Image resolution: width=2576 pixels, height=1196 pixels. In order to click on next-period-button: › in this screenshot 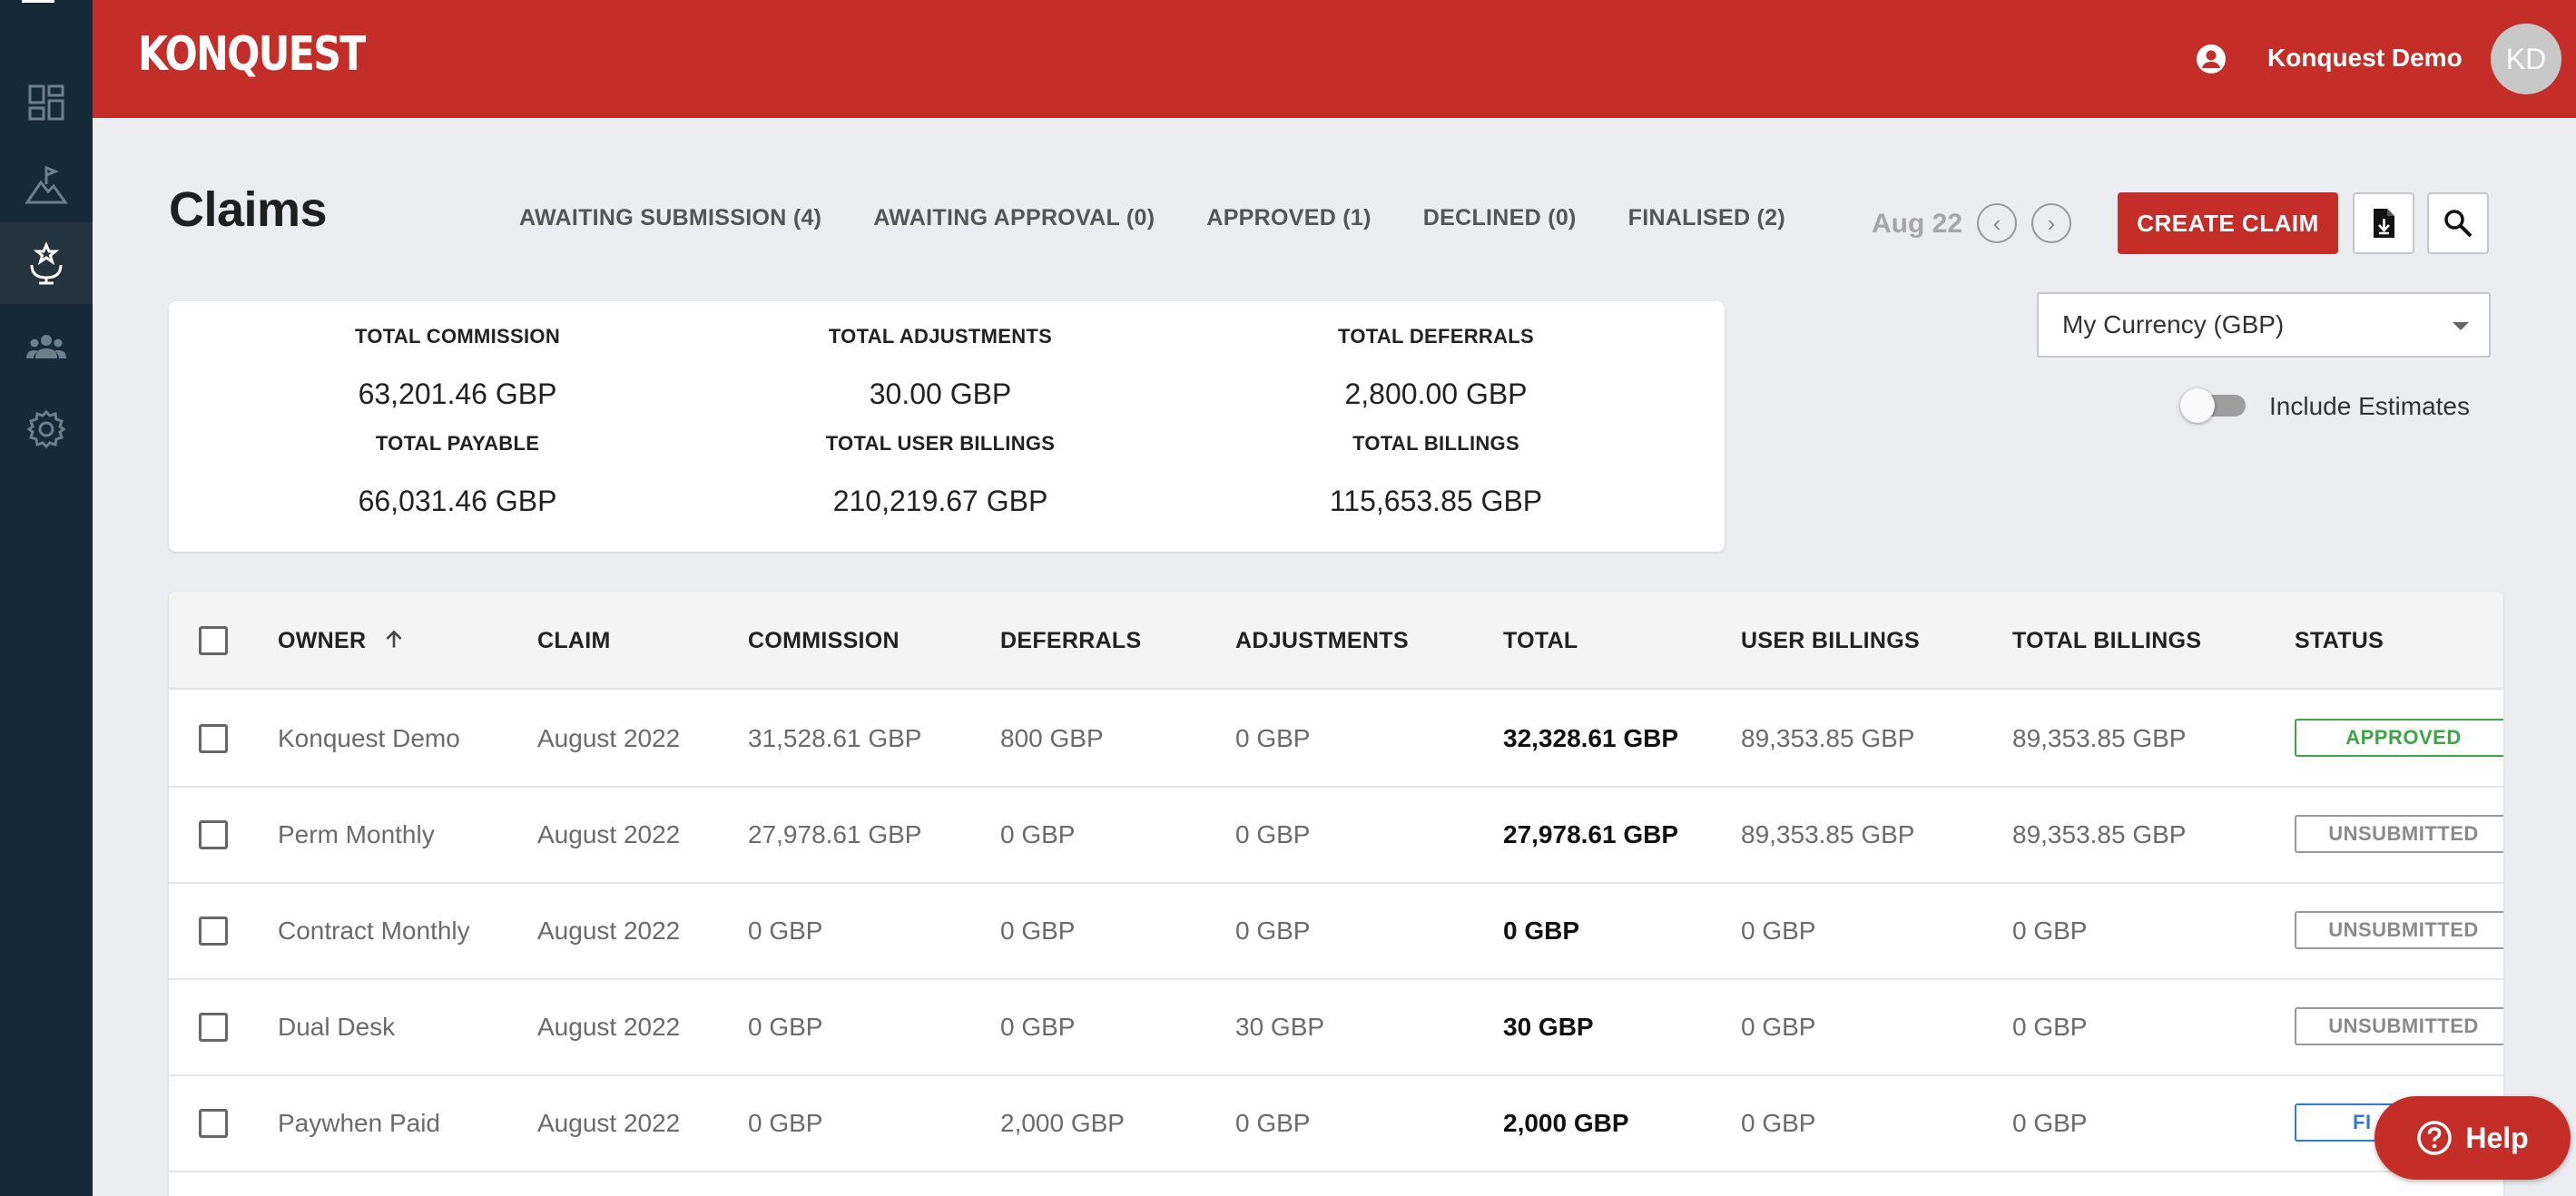, I will do `click(2051, 223)`.